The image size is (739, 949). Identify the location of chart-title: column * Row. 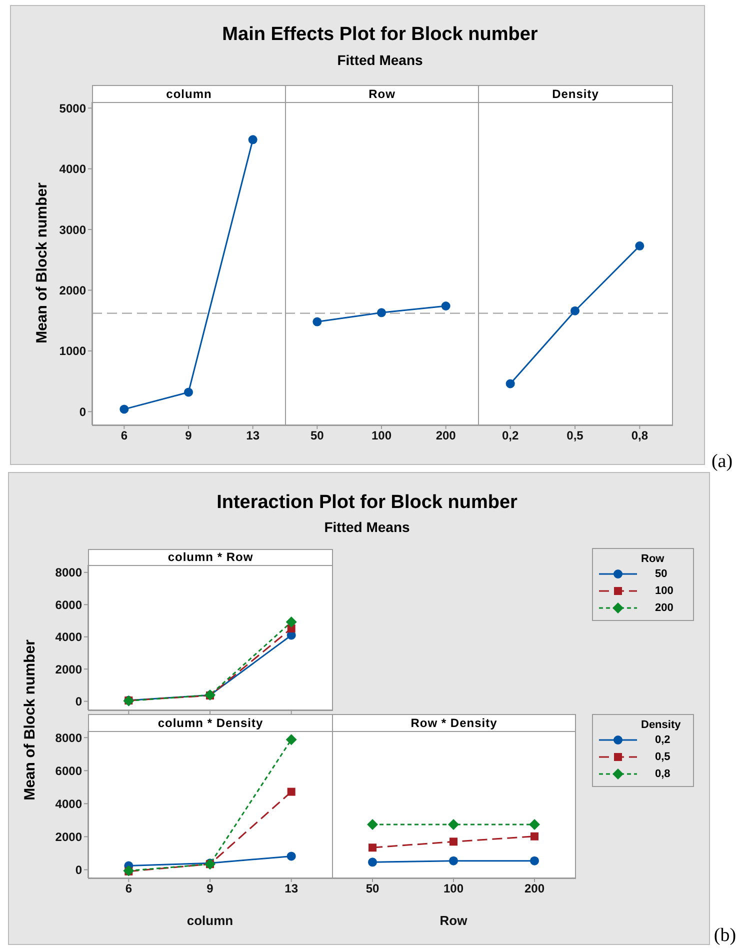
(210, 557).